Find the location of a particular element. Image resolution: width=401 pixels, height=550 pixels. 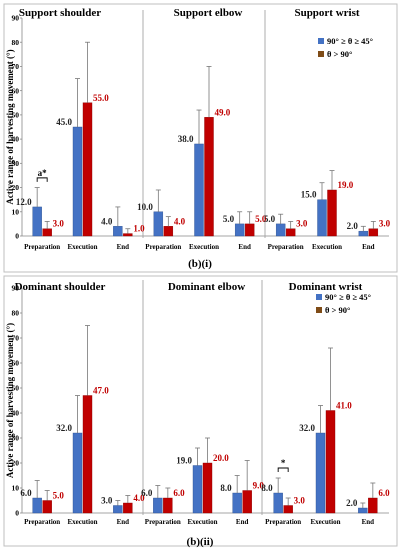

y-tick-label: 90 is located at coordinates (16, 288).